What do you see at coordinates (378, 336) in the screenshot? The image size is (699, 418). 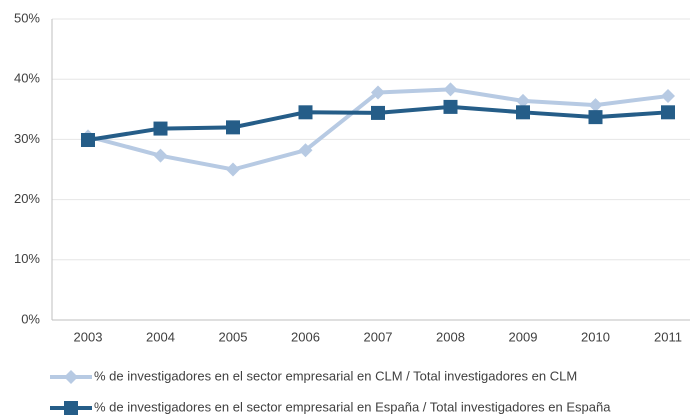 I see `x-tick-label: 2007` at bounding box center [378, 336].